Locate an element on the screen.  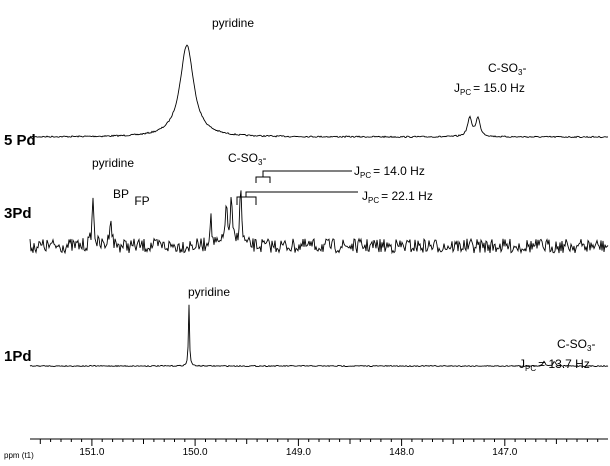
annotation-bp: BP is located at coordinates (121, 194).